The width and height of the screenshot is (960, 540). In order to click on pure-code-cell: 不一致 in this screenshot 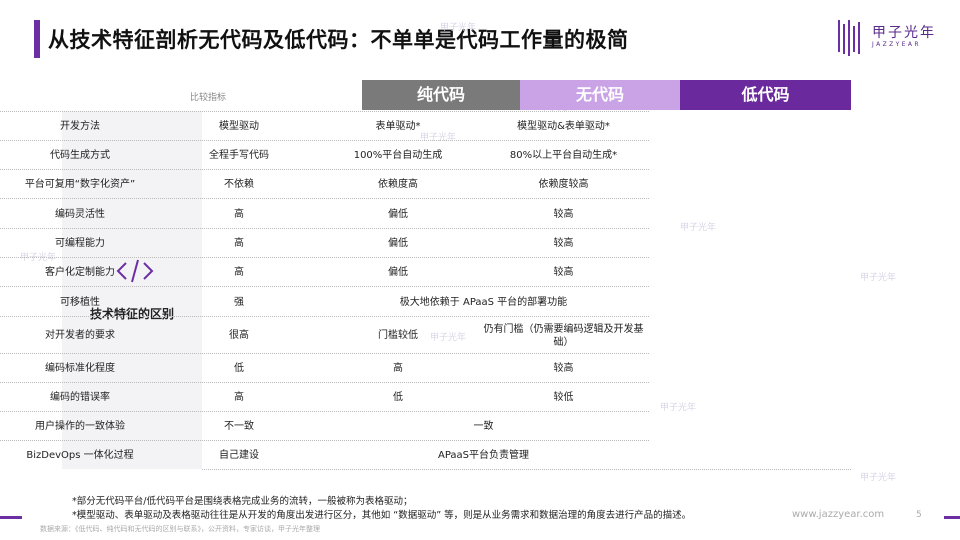, I will do `click(239, 426)`.